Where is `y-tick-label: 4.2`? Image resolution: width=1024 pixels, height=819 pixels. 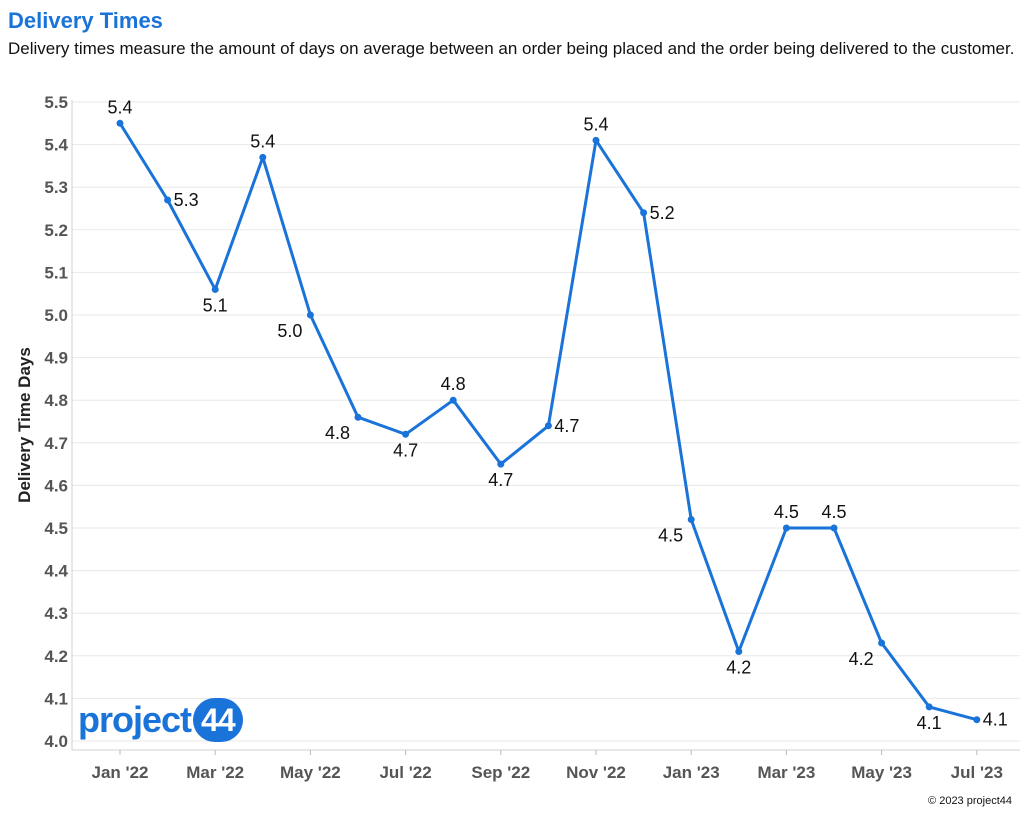 y-tick-label: 4.2 is located at coordinates (56, 656).